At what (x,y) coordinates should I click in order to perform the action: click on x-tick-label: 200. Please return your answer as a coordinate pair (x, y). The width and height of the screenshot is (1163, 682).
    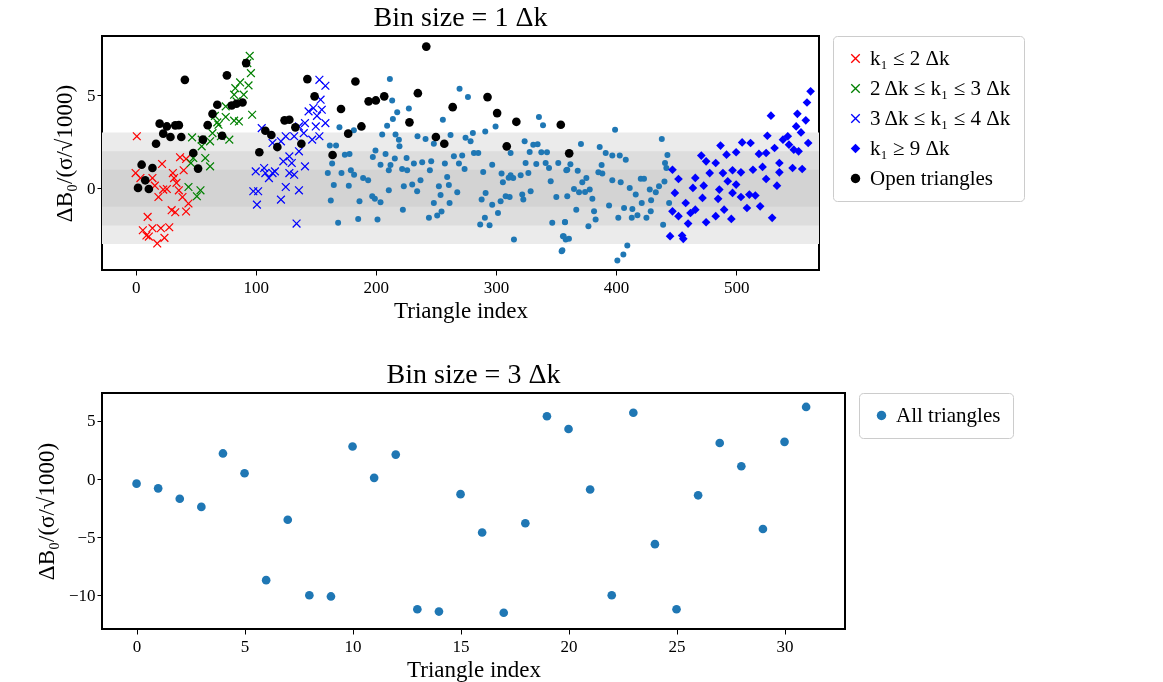
    Looking at the image, I should click on (376, 287).